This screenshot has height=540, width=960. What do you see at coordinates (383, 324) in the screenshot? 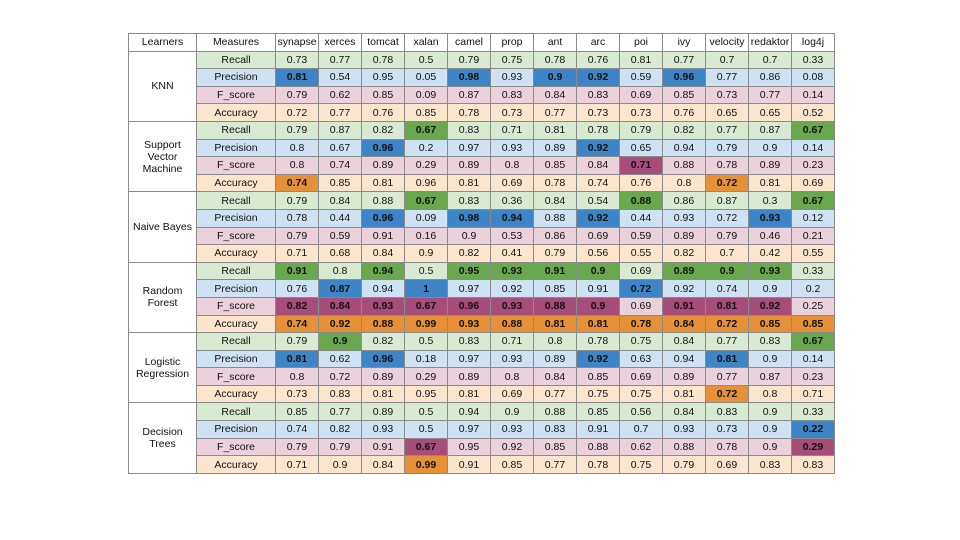
I see `value-cell-best: 0.88` at bounding box center [383, 324].